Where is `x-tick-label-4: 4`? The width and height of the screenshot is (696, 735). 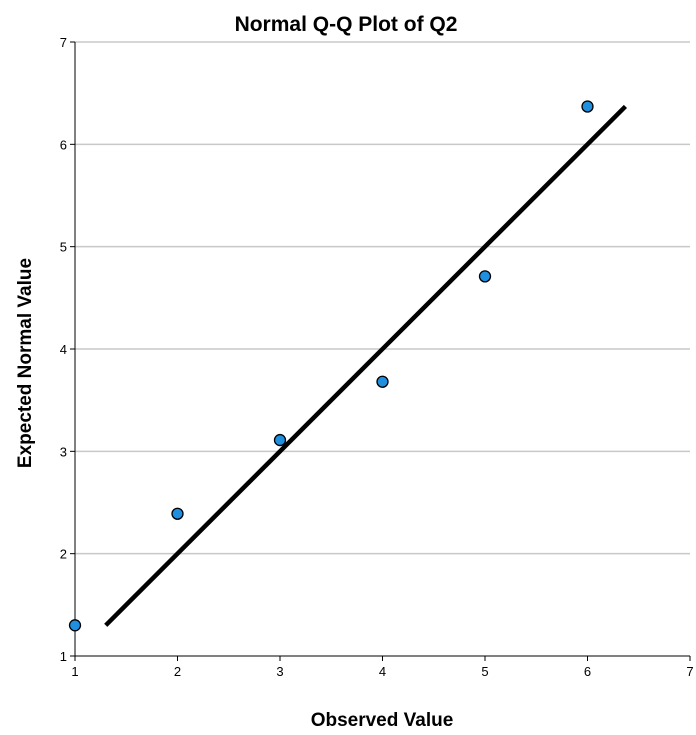
x-tick-label-4: 4 is located at coordinates (382, 671).